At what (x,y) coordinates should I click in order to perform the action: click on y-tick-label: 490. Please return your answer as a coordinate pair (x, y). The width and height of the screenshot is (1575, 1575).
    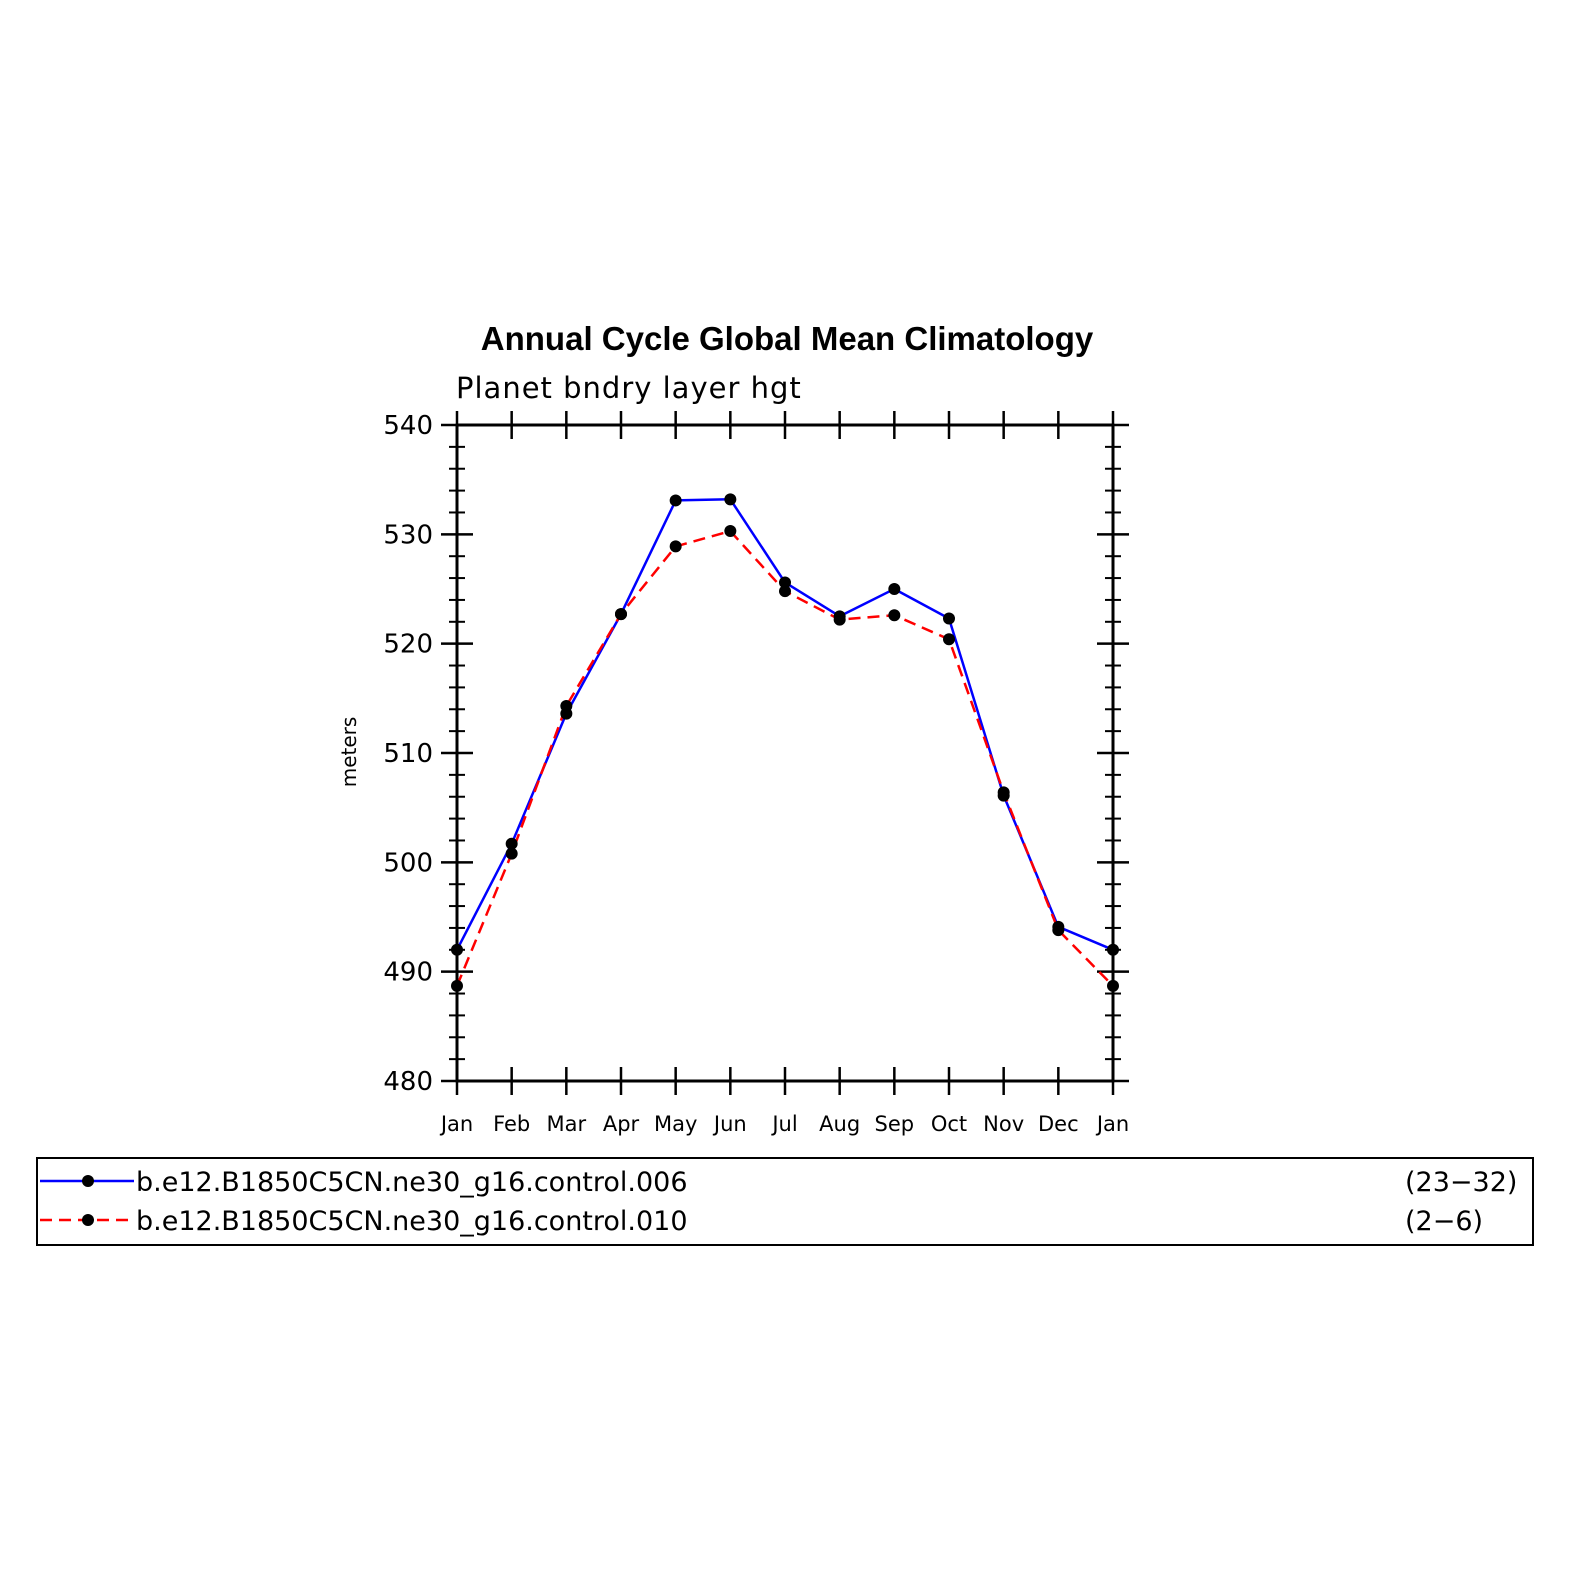
    Looking at the image, I should click on (408, 973).